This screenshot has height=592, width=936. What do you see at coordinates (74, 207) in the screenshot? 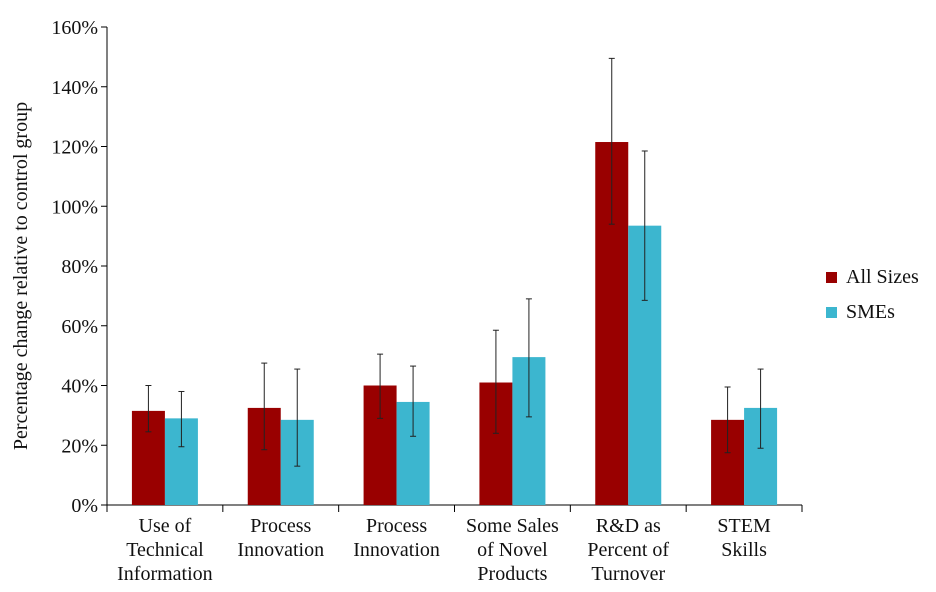
I see `y-tick-label: 100%` at bounding box center [74, 207].